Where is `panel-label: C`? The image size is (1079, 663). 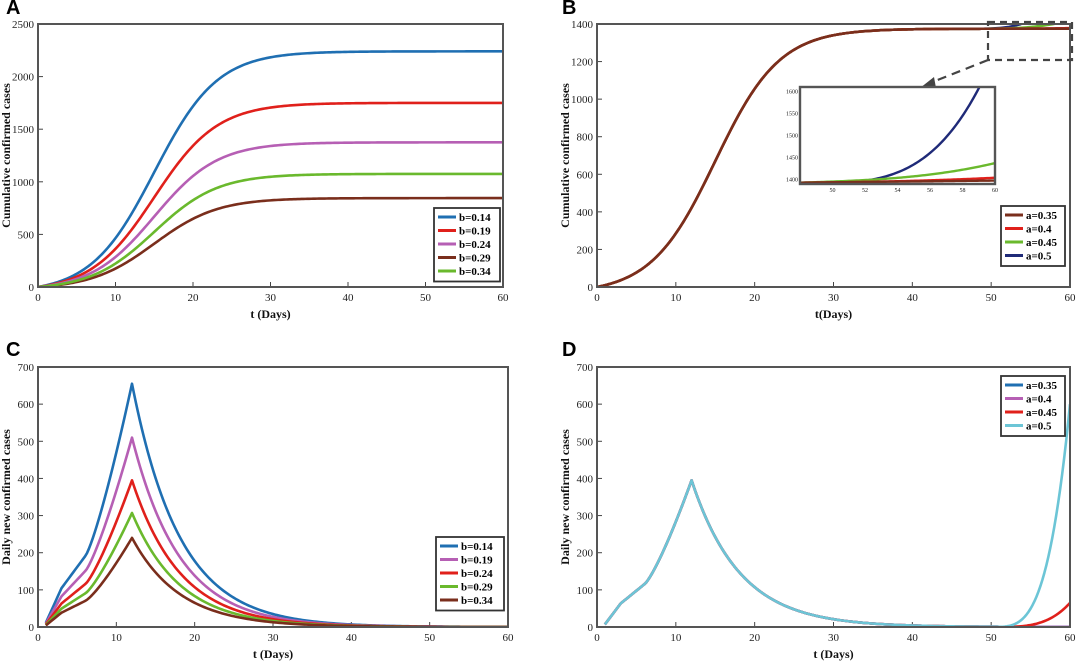
panel-label: C is located at coordinates (13, 350).